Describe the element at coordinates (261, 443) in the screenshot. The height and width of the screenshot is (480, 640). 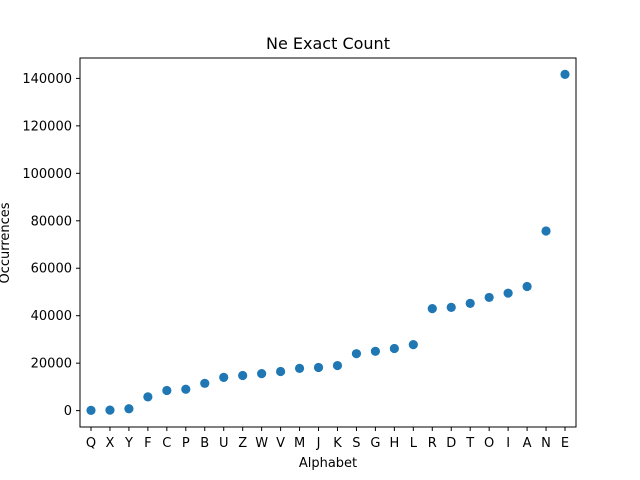
I see `x-tick-label-W: W` at that location.